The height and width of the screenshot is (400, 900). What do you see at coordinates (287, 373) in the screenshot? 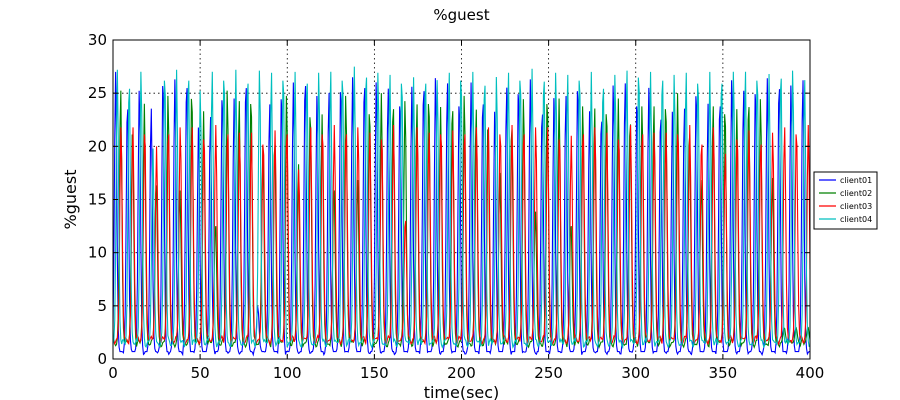
I see `x-tick-label: 100` at bounding box center [287, 373].